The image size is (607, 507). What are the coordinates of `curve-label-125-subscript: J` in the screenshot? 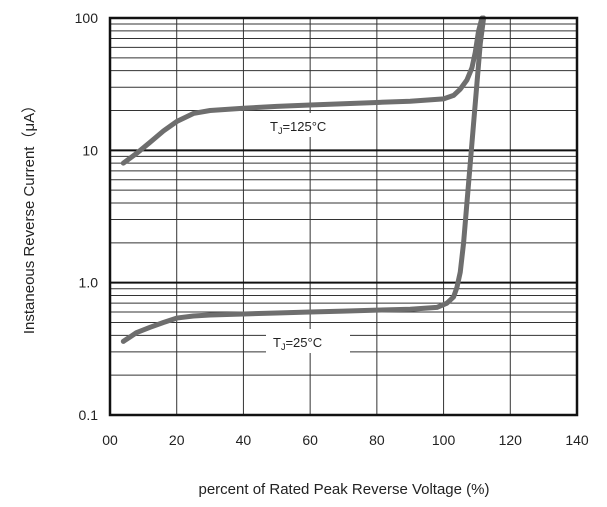 It's located at (280, 131).